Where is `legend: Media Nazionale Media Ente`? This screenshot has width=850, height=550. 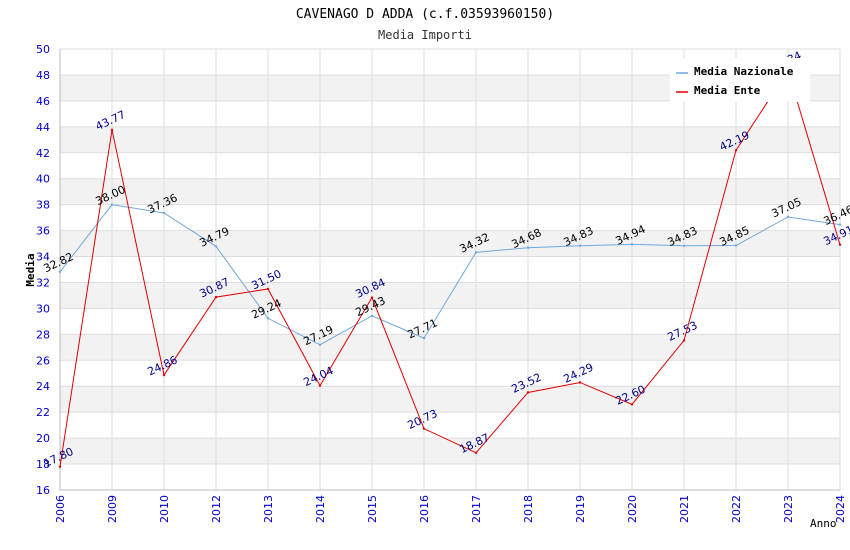
legend: Media Nazionale Media Ente is located at coordinates (740, 80).